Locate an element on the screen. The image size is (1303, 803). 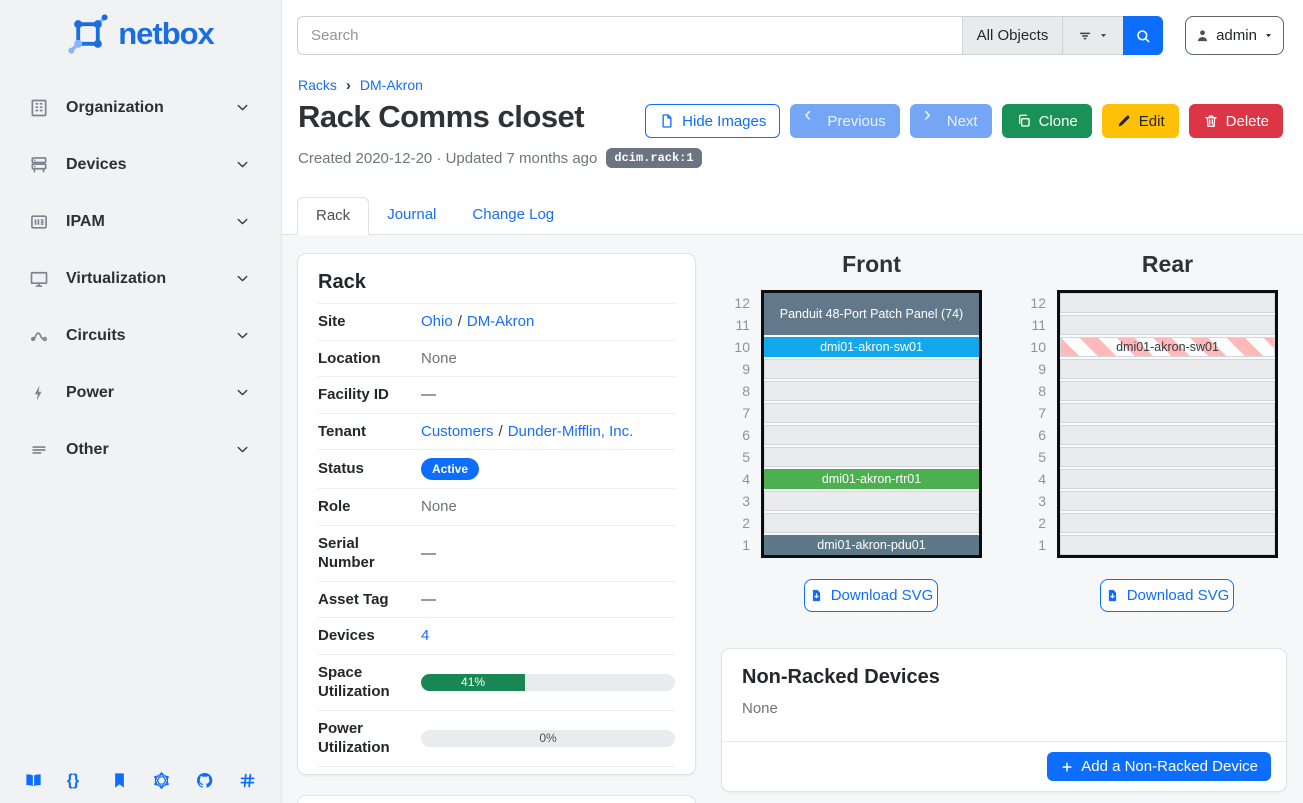
trash-icon is located at coordinates (1211, 121).